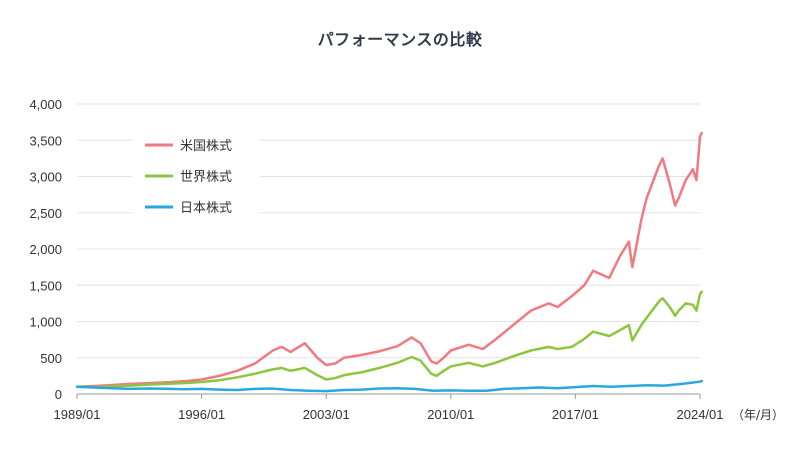 The height and width of the screenshot is (450, 800). What do you see at coordinates (51, 358) in the screenshot?
I see `y-tick-label: 500` at bounding box center [51, 358].